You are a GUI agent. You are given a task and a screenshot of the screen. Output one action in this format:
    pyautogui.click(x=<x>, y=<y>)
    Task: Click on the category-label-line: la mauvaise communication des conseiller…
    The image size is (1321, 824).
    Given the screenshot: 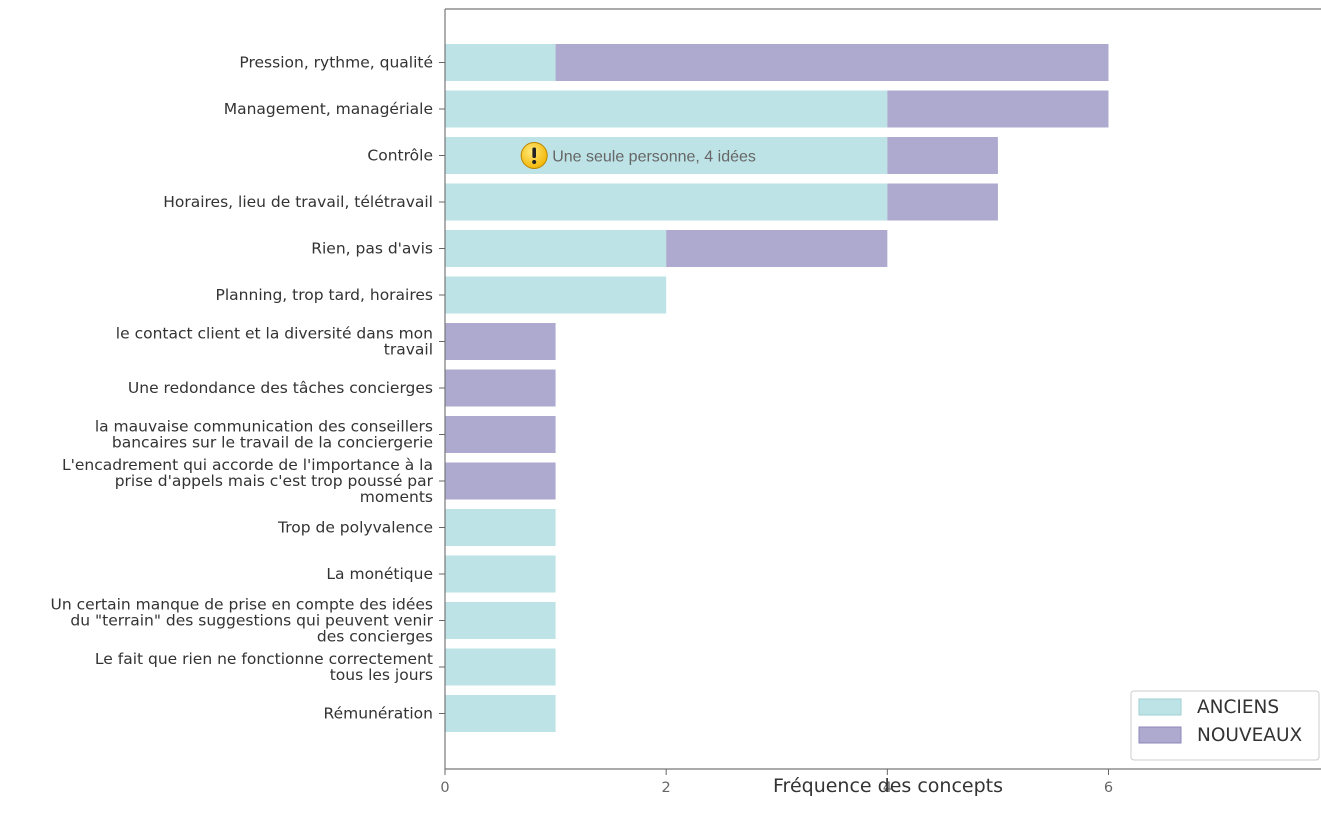 What is the action you would take?
    pyautogui.click(x=264, y=427)
    